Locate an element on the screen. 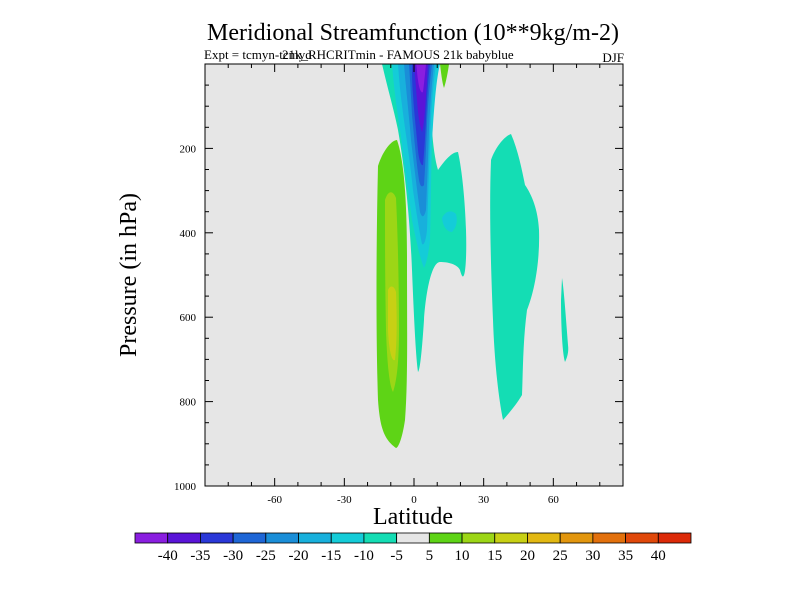 This screenshot has height=600, width=800. y-tick-label: 1000 is located at coordinates (185, 487).